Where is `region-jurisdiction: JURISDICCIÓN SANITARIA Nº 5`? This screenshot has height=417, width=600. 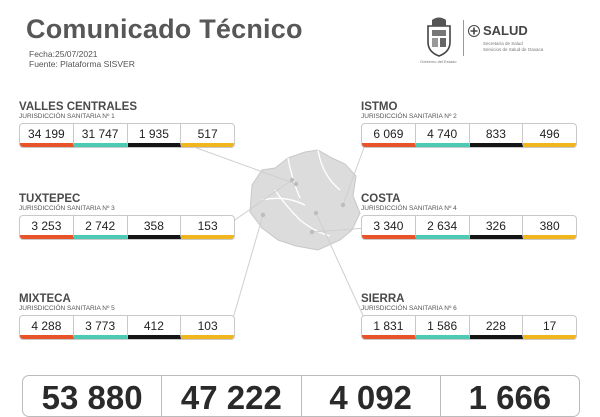 region-jurisdiction: JURISDICCIÓN SANITARIA Nº 5 is located at coordinates (67, 308).